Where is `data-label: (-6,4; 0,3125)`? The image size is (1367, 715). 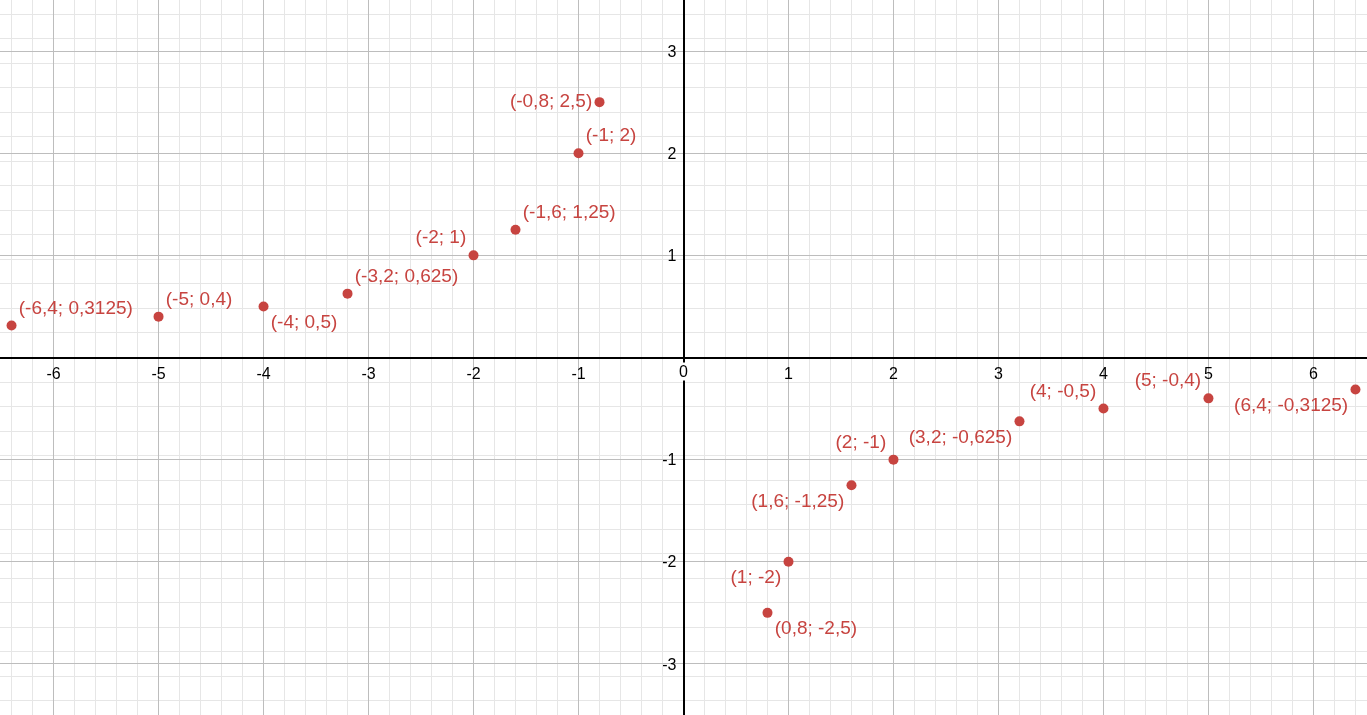
data-label: (-6,4; 0,3125) is located at coordinates (75, 307).